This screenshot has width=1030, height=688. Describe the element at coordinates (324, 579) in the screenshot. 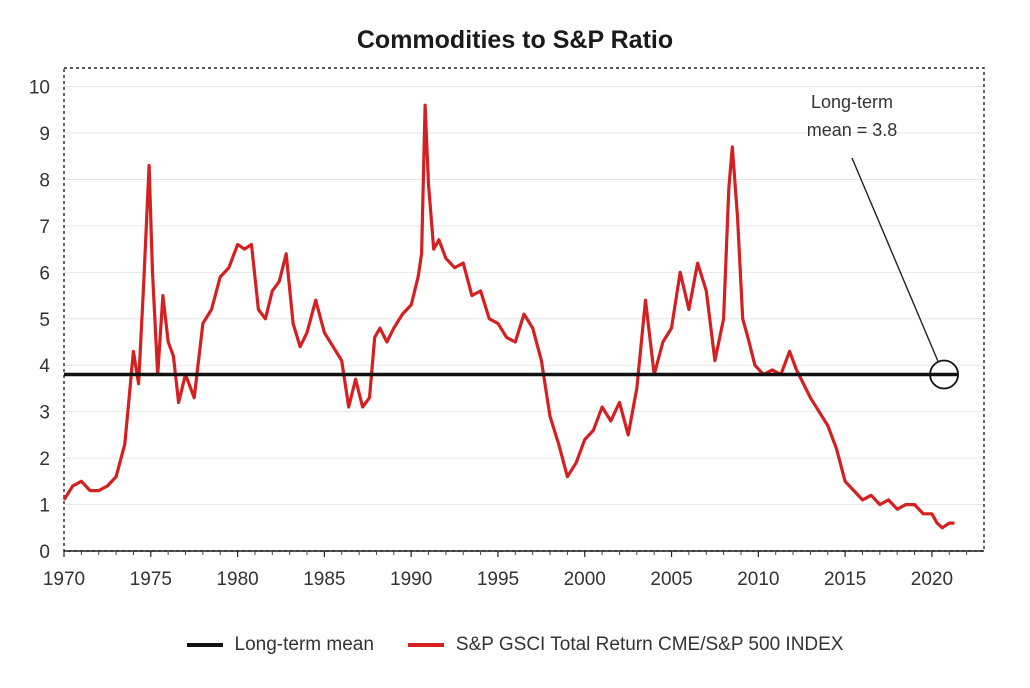

I see `x-tick-label: 1985` at that location.